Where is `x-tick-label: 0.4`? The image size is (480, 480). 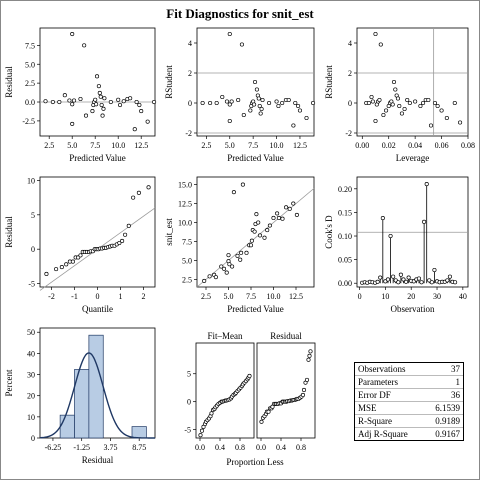
x-tick-label: 0.4 is located at coordinates (220, 447).